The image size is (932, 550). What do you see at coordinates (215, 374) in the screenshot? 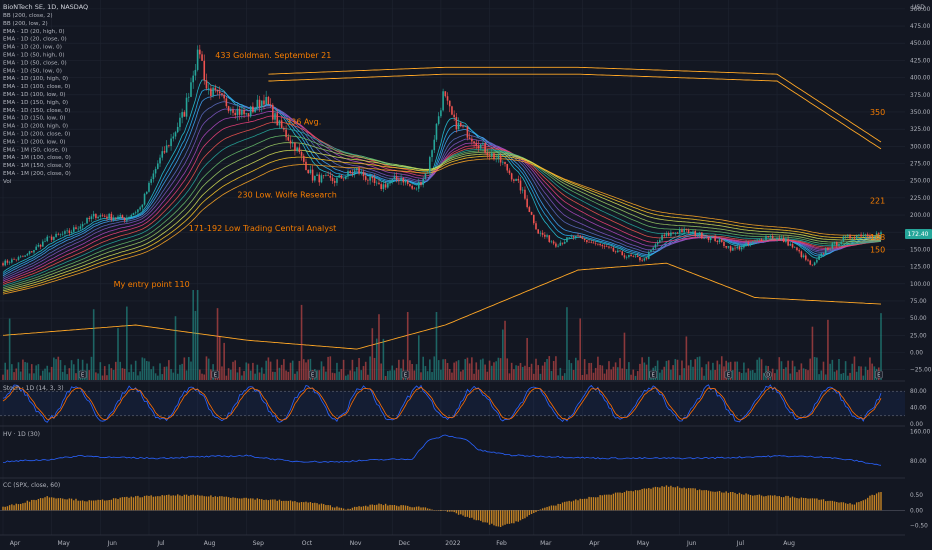
I see `event-marker: E` at bounding box center [215, 374].